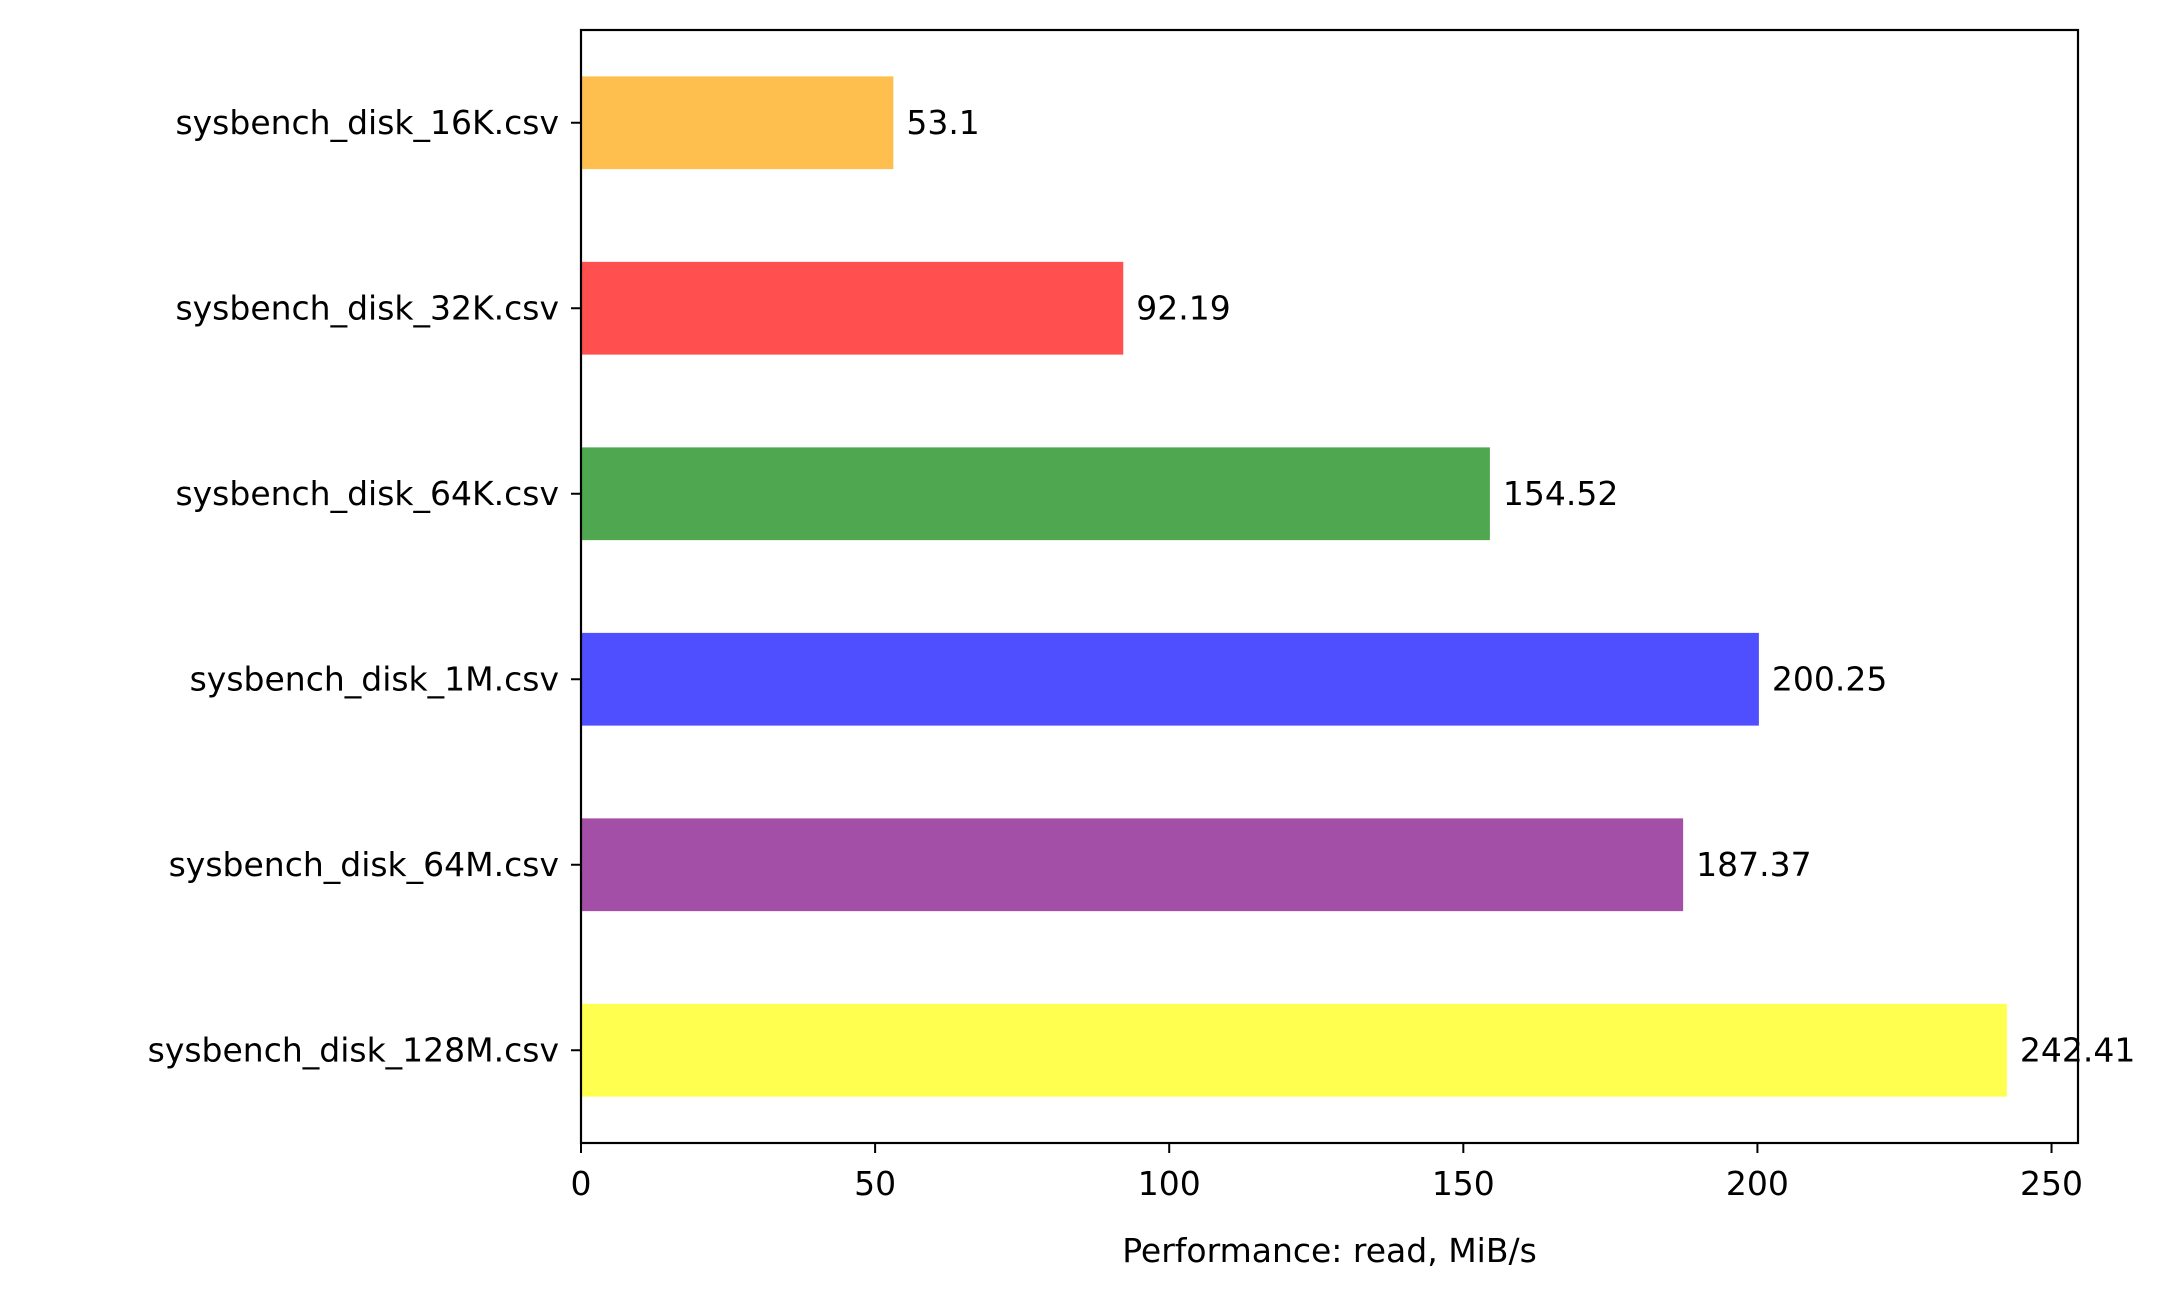 The image size is (2183, 1298). What do you see at coordinates (1329, 1250) in the screenshot?
I see `x-axis-title: Performance: read, MiB/s` at bounding box center [1329, 1250].